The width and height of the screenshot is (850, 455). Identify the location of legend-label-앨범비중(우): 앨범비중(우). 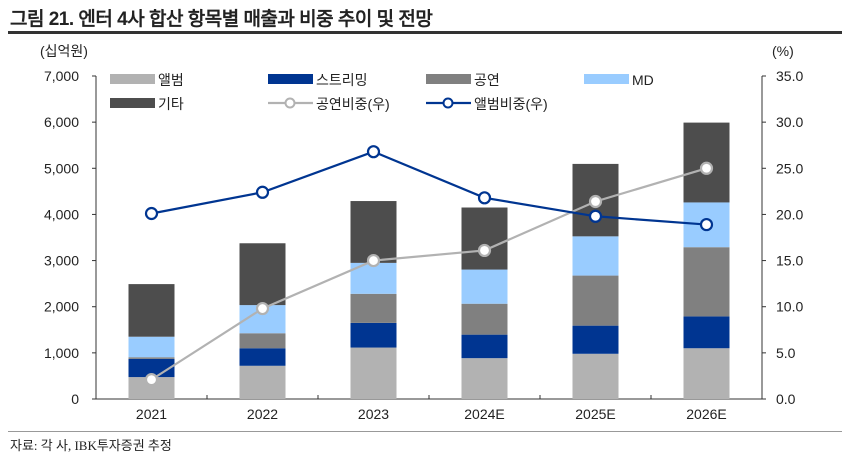
(511, 104).